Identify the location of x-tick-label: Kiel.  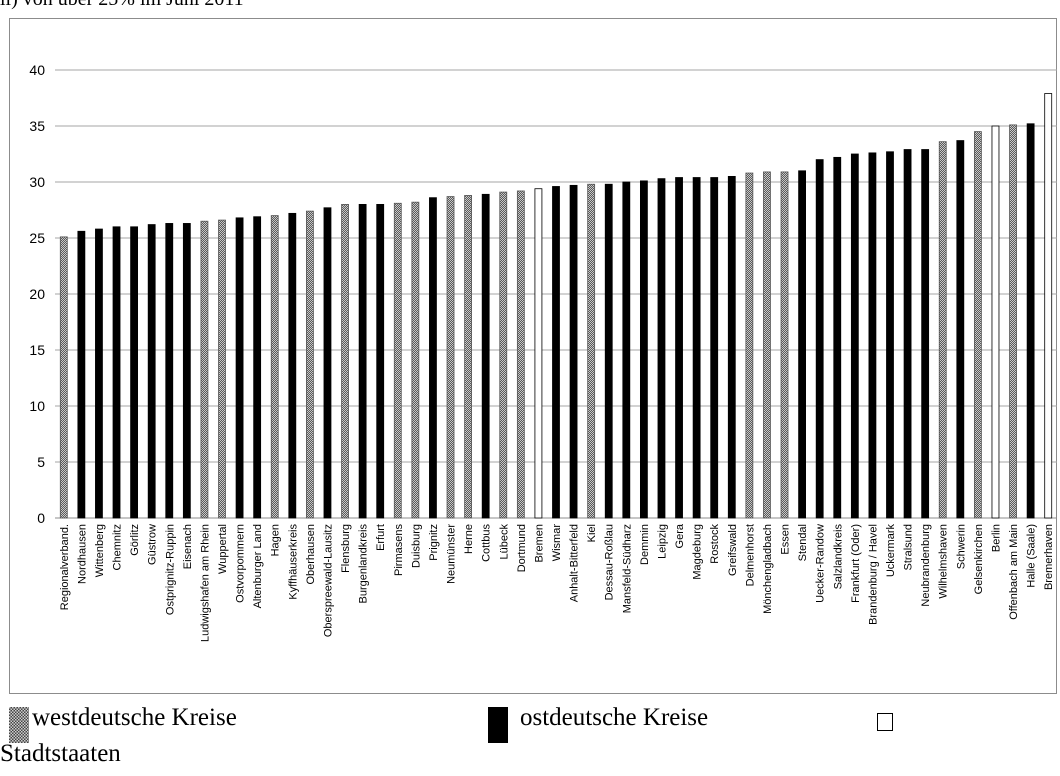
(592, 533).